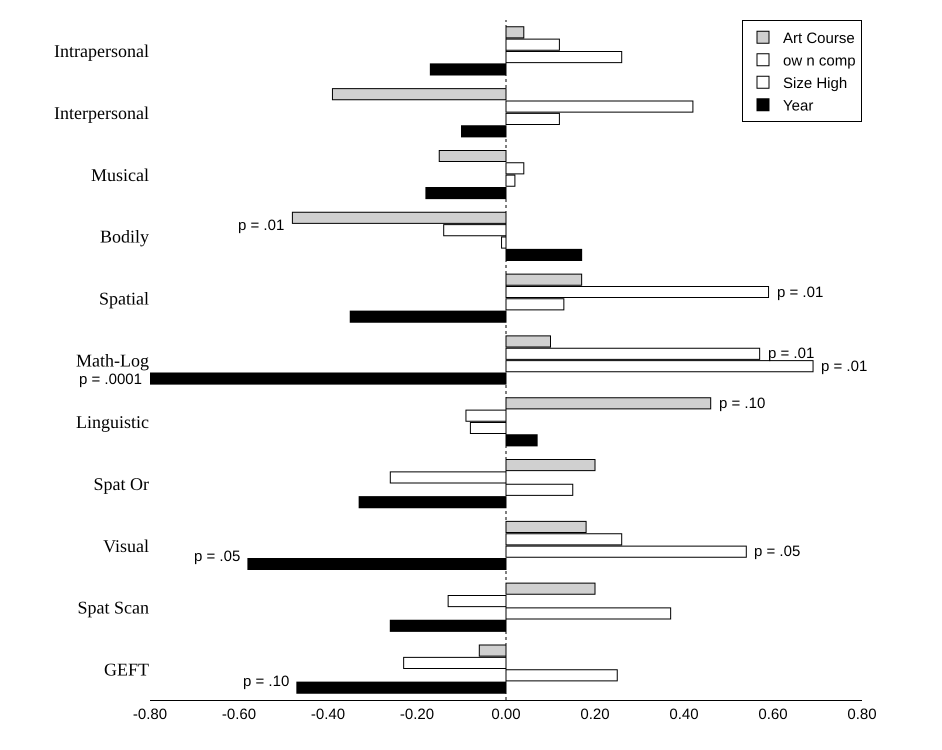 This screenshot has width=942, height=750. I want to click on y-tick-label: Spat Or, so click(121, 484).